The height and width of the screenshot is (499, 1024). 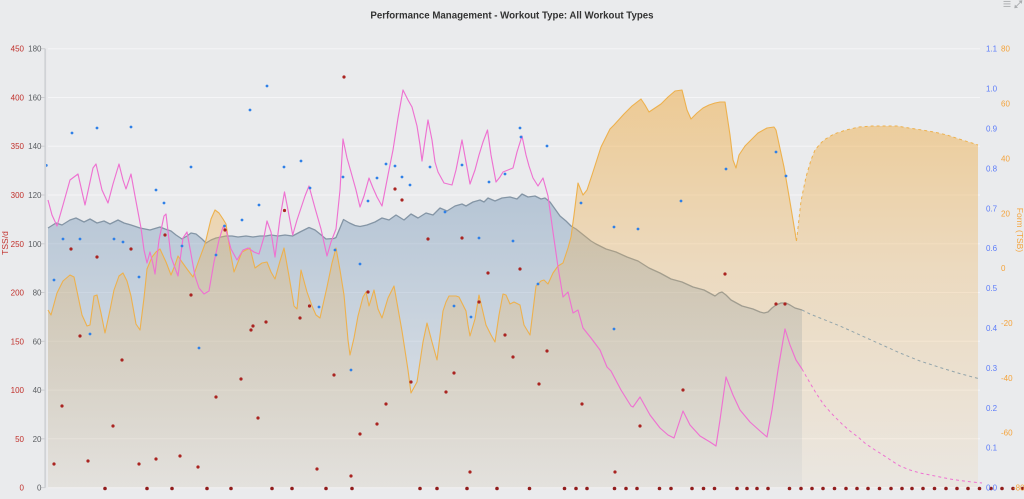 What do you see at coordinates (992, 129) in the screenshot?
I see `svg-text: 0.9` at bounding box center [992, 129].